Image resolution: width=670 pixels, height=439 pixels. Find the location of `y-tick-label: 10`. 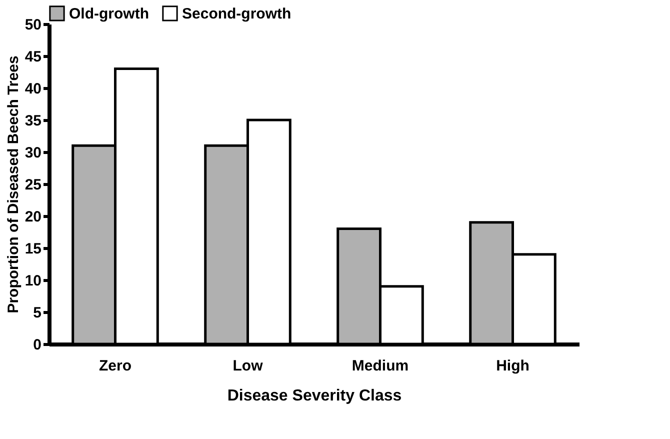

y-tick-label: 10 is located at coordinates (33, 281).